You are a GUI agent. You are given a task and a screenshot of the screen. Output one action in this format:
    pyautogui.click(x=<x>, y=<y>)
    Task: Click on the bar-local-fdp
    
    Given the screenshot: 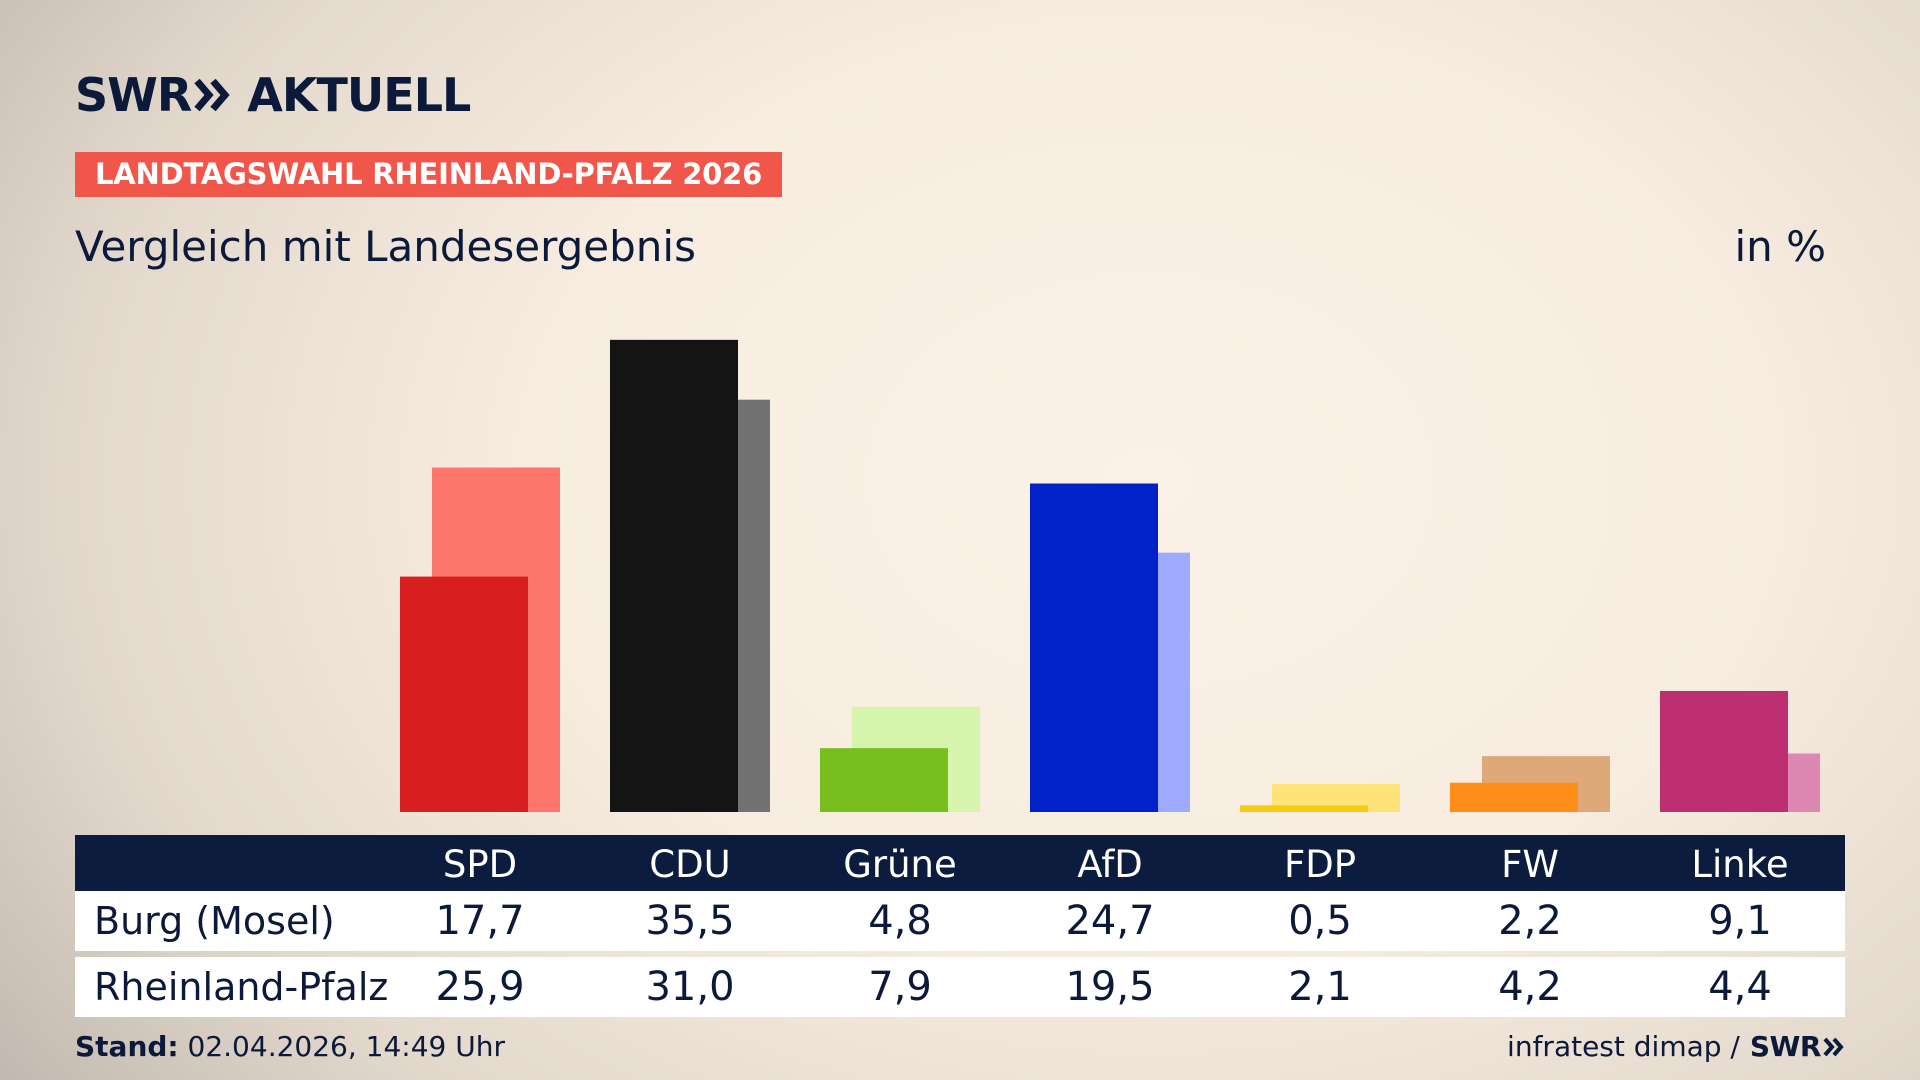 What is the action you would take?
    pyautogui.click(x=1304, y=808)
    